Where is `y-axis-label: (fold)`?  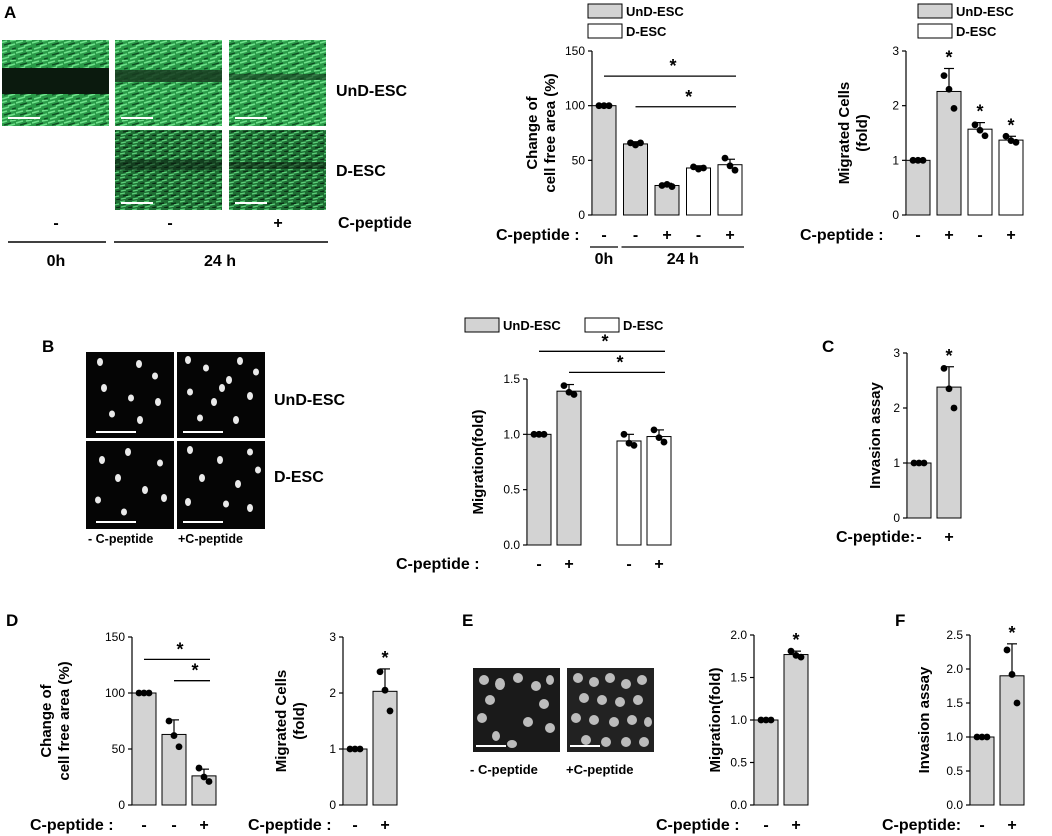
y-axis-label: (fold) is located at coordinates (862, 132).